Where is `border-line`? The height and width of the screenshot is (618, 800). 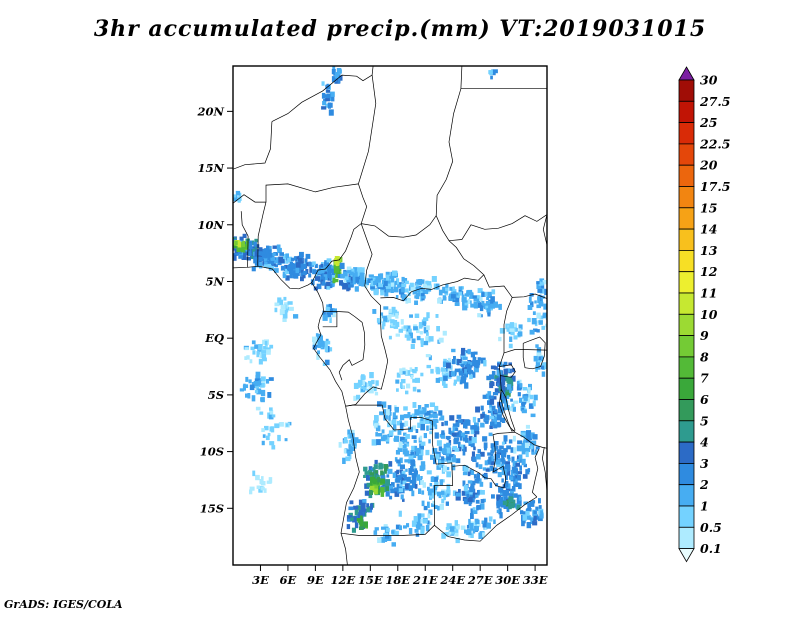 border-line is located at coordinates (525, 351).